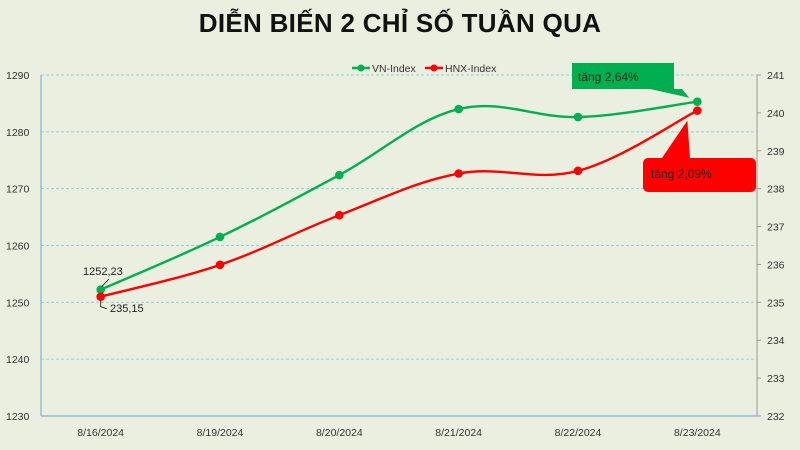 The image size is (800, 450). What do you see at coordinates (127, 309) in the screenshot?
I see `svg-text: 235,15` at bounding box center [127, 309].